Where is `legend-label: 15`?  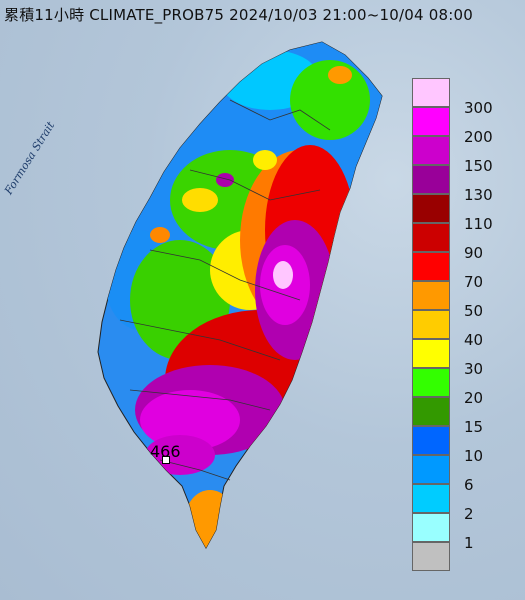 legend-label: 15 is located at coordinates (474, 427).